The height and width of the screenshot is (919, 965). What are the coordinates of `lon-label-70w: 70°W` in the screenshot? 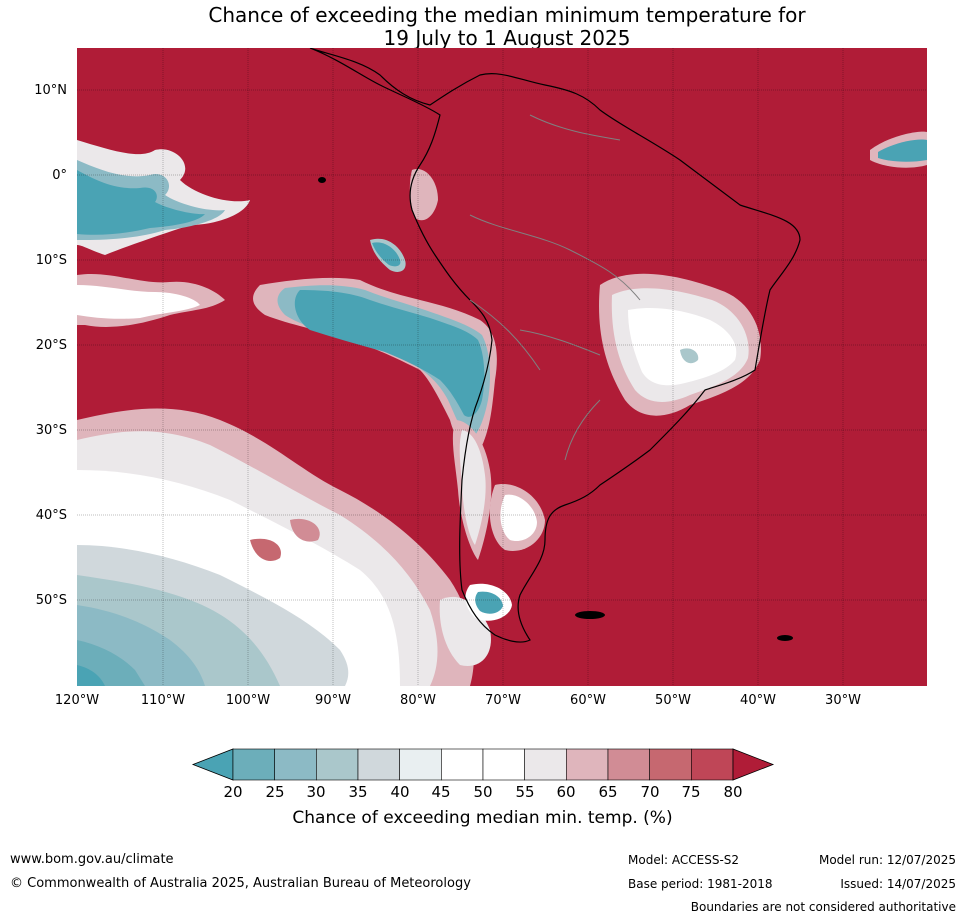 It's located at (503, 700).